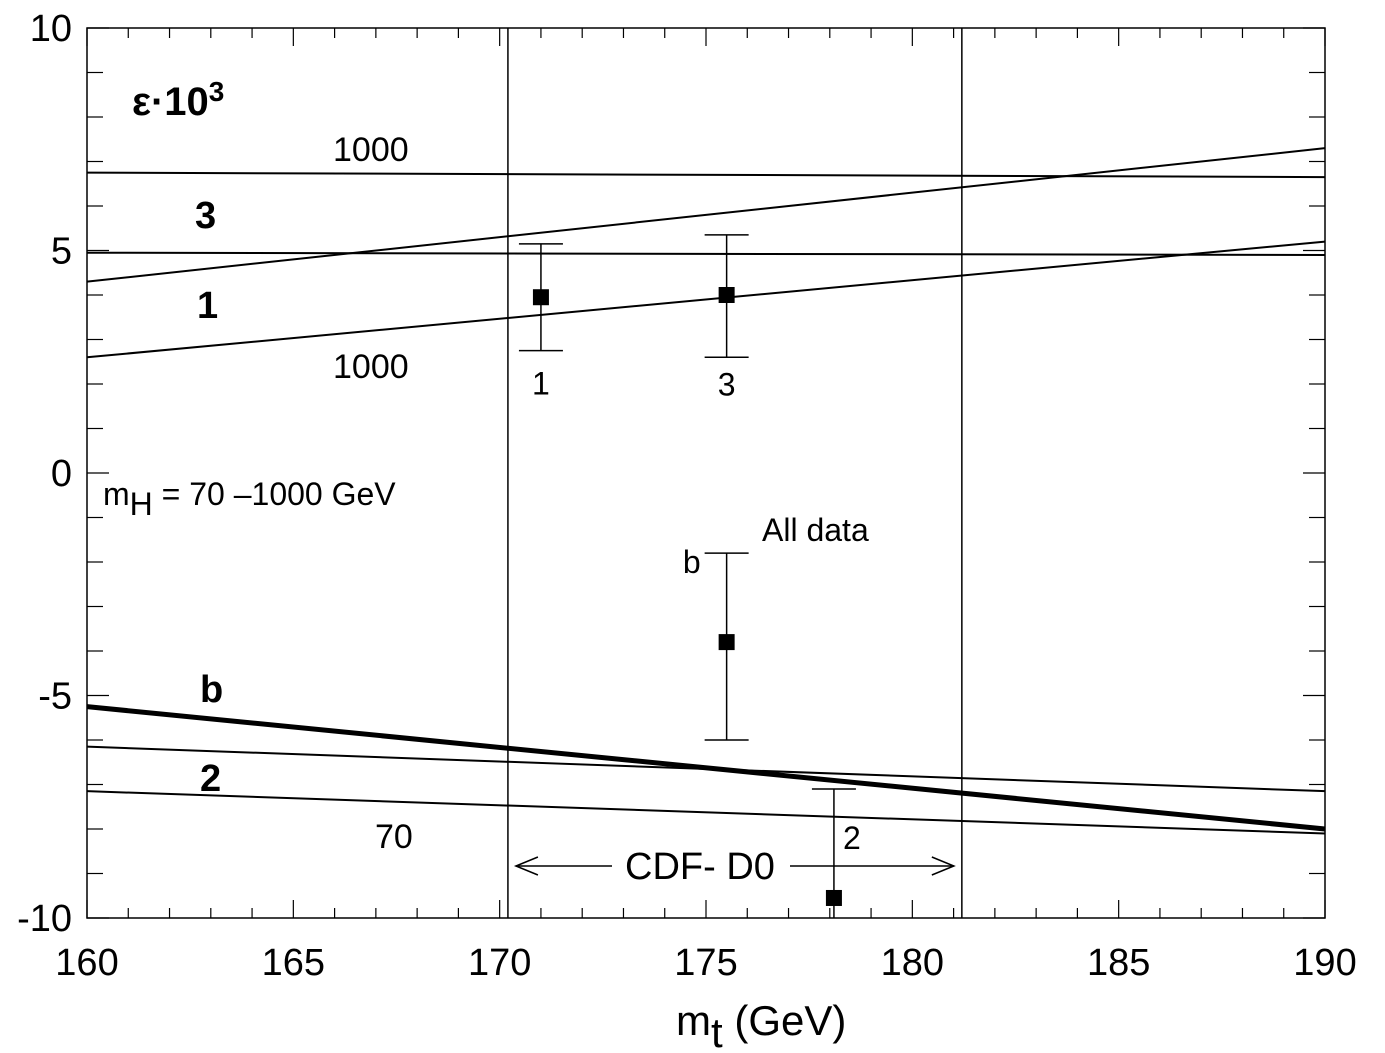 This screenshot has height=1053, width=1385. I want to click on y-tick-label: 5, so click(61, 252).